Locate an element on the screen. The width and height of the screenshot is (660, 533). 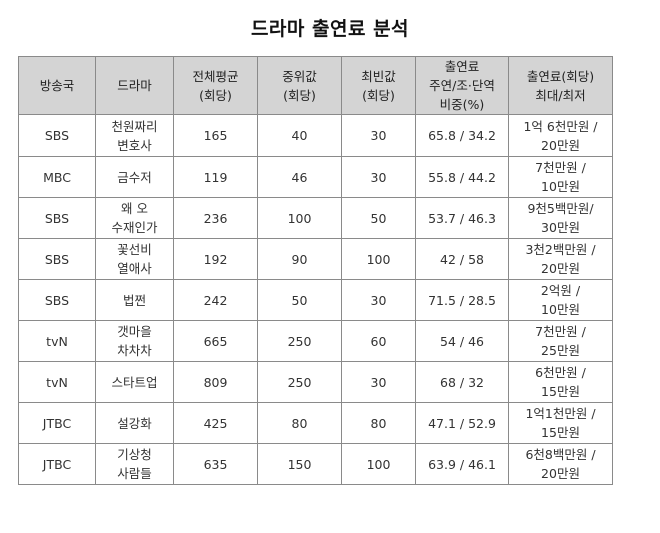
cell-share: 54 / 46 is located at coordinates (462, 341).